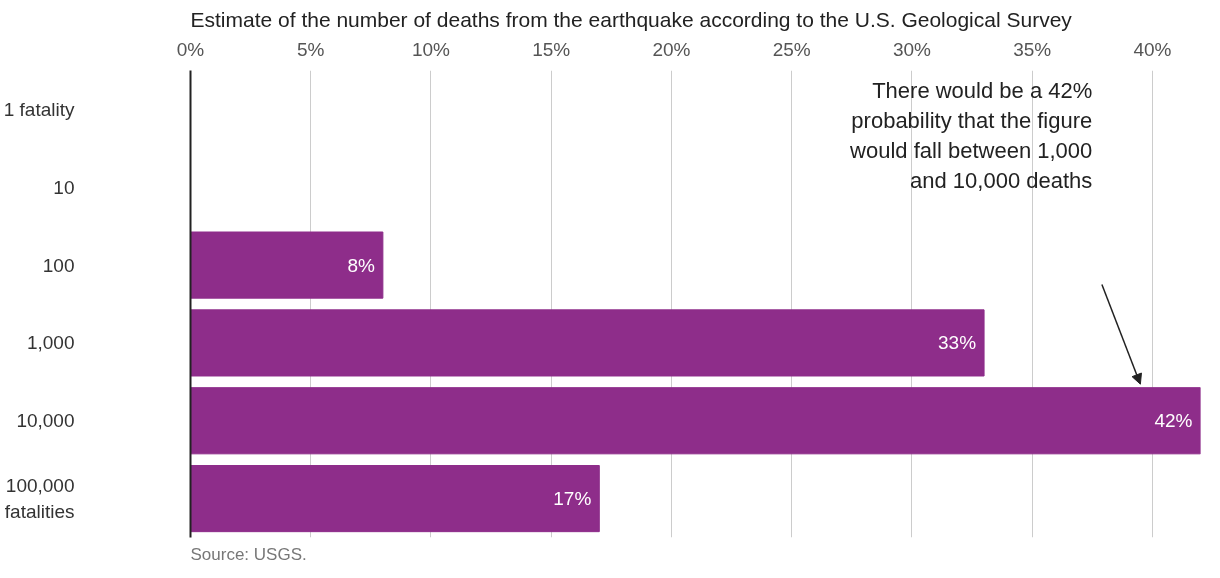  Describe the element at coordinates (50, 343) in the screenshot. I see `y-tick-label: 1,000` at that location.